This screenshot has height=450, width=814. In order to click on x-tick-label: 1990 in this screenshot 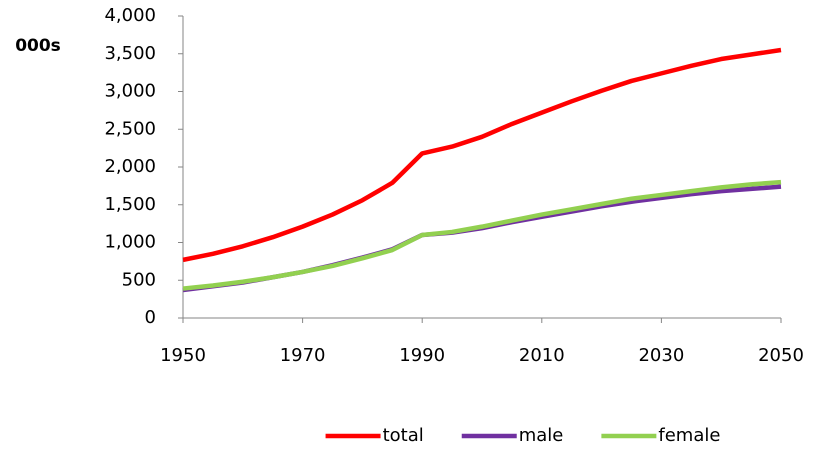, I will do `click(422, 355)`.